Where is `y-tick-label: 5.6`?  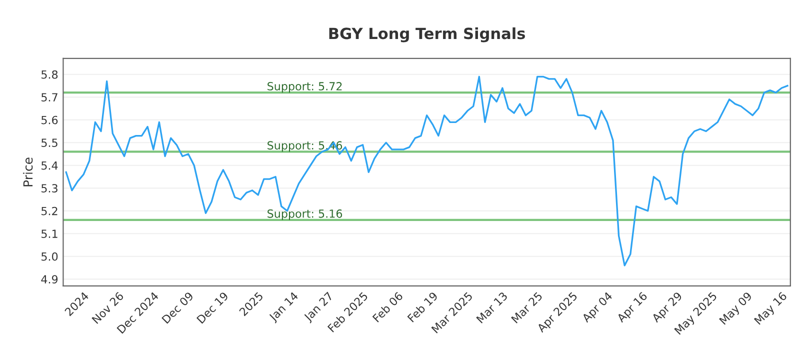 y-tick-label: 5.6 is located at coordinates (50, 120).